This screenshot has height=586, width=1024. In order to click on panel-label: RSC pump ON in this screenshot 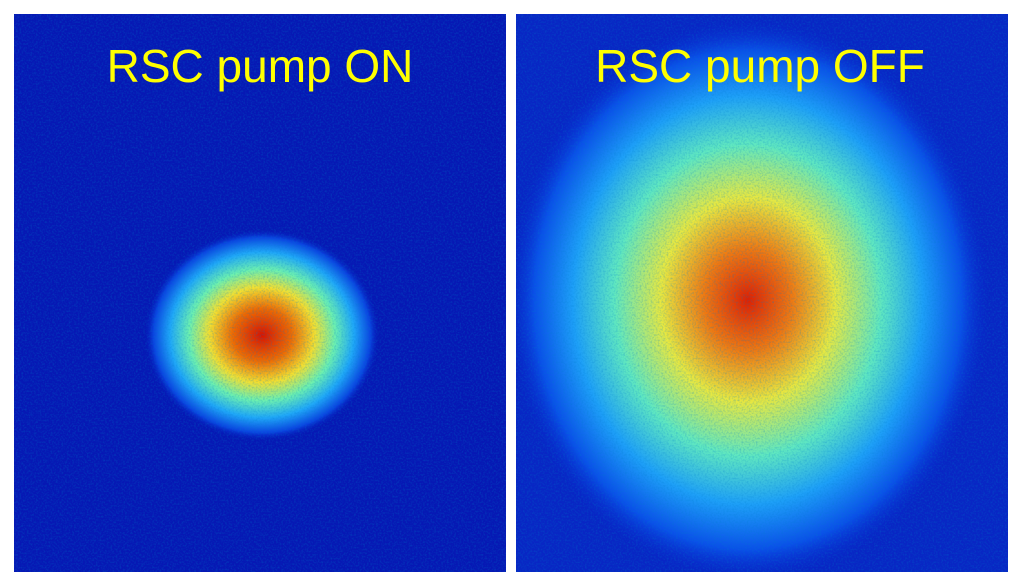, I will do `click(260, 66)`.